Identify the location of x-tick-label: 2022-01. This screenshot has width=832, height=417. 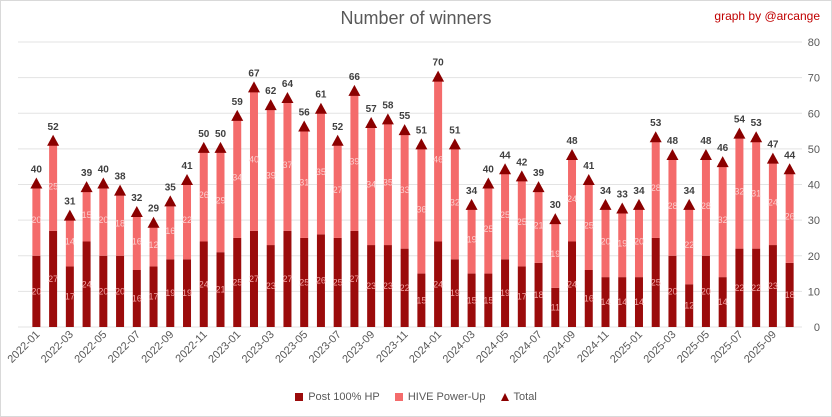
(23, 347).